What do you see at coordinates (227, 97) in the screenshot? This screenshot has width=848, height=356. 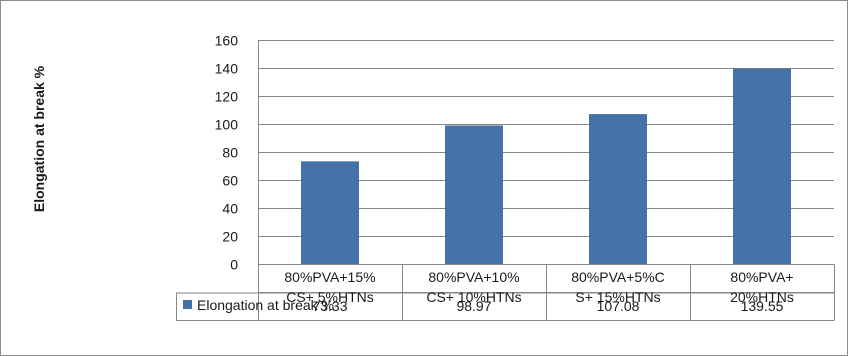 I see `y-tick-label: 120` at bounding box center [227, 97].